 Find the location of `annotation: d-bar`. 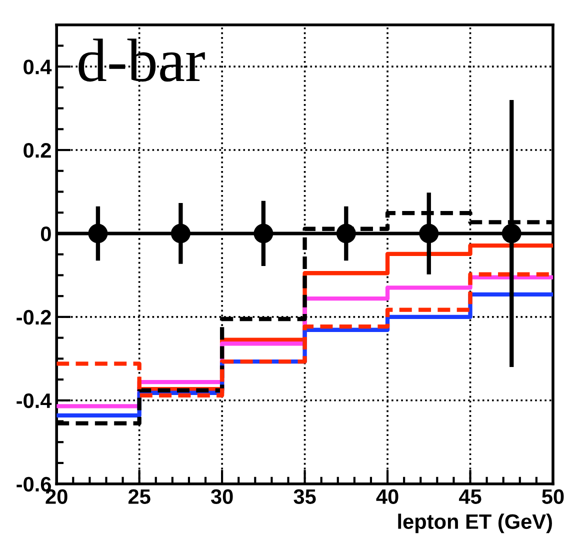

annotation: d-bar is located at coordinates (141, 60).